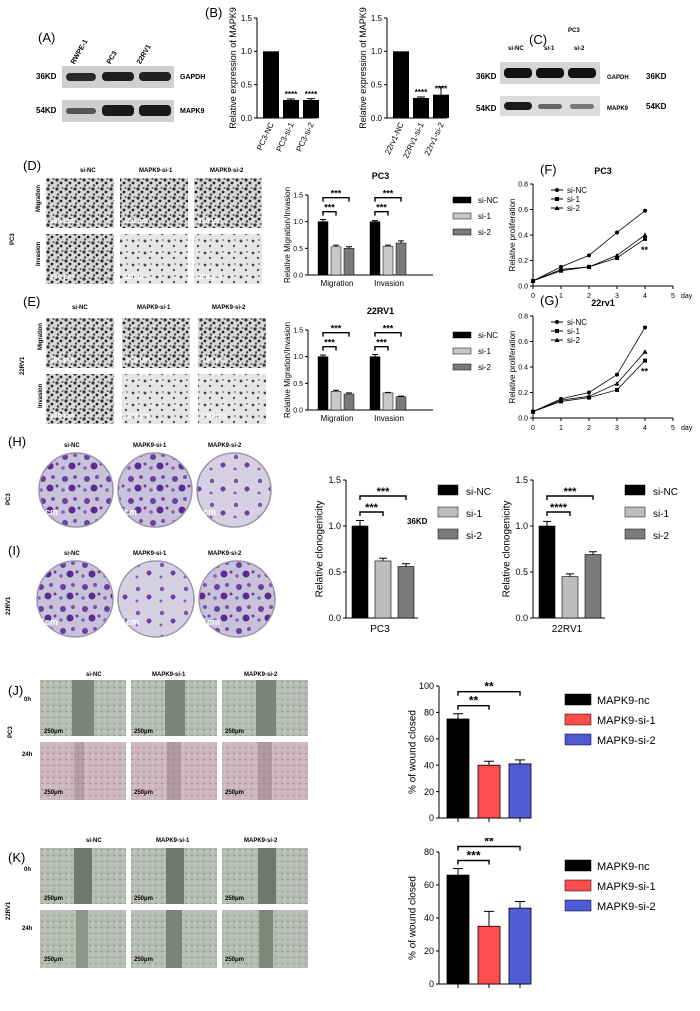  What do you see at coordinates (287, 235) in the screenshot?
I see `y-axis-label: Relative Migration/Invasion` at bounding box center [287, 235].